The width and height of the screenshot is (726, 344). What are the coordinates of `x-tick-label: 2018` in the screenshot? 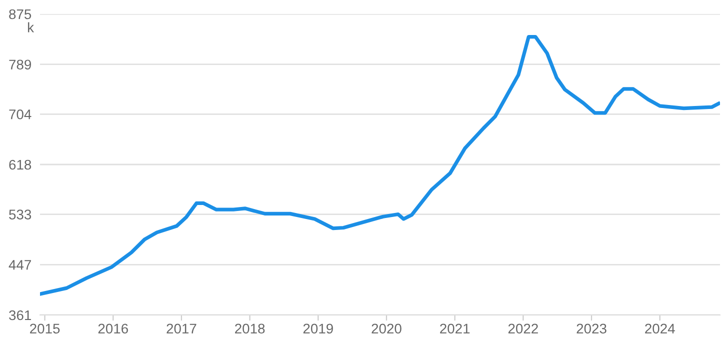 It's located at (250, 329).